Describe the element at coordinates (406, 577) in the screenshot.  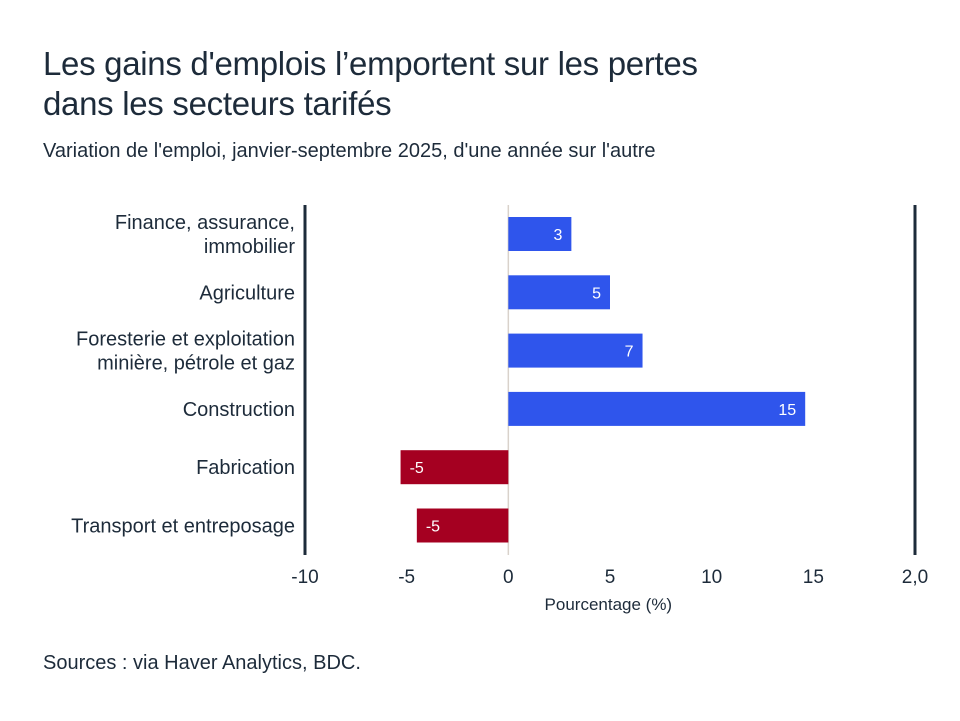
I see `x-tick-label: -5` at that location.